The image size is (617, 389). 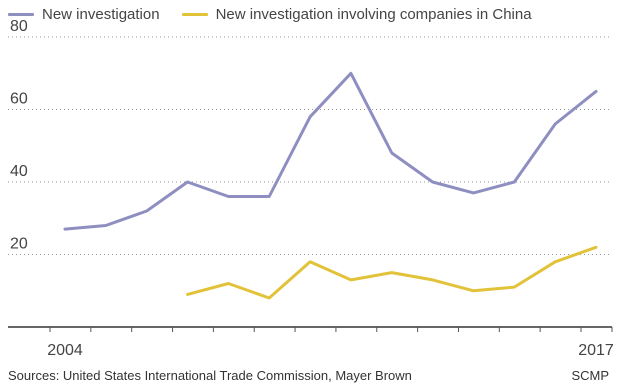 What do you see at coordinates (194, 14) in the screenshot?
I see `legend-swatch-china` at bounding box center [194, 14].